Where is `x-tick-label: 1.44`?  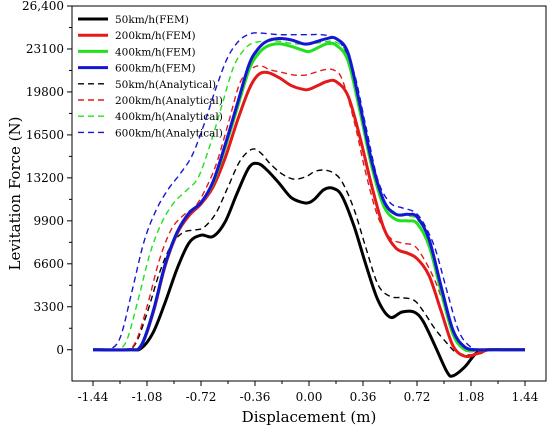
x-tick-label: 1.44 is located at coordinates (525, 397).